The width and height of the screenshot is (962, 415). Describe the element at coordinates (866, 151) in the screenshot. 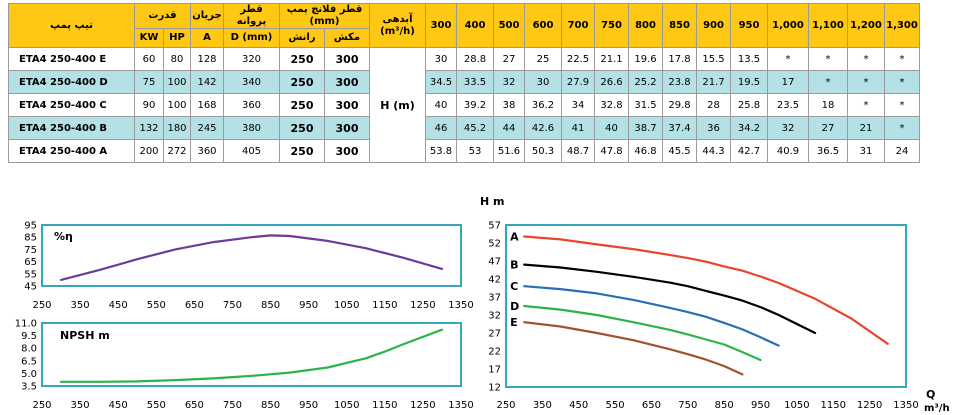

I see `head-value-cell: 31` at that location.